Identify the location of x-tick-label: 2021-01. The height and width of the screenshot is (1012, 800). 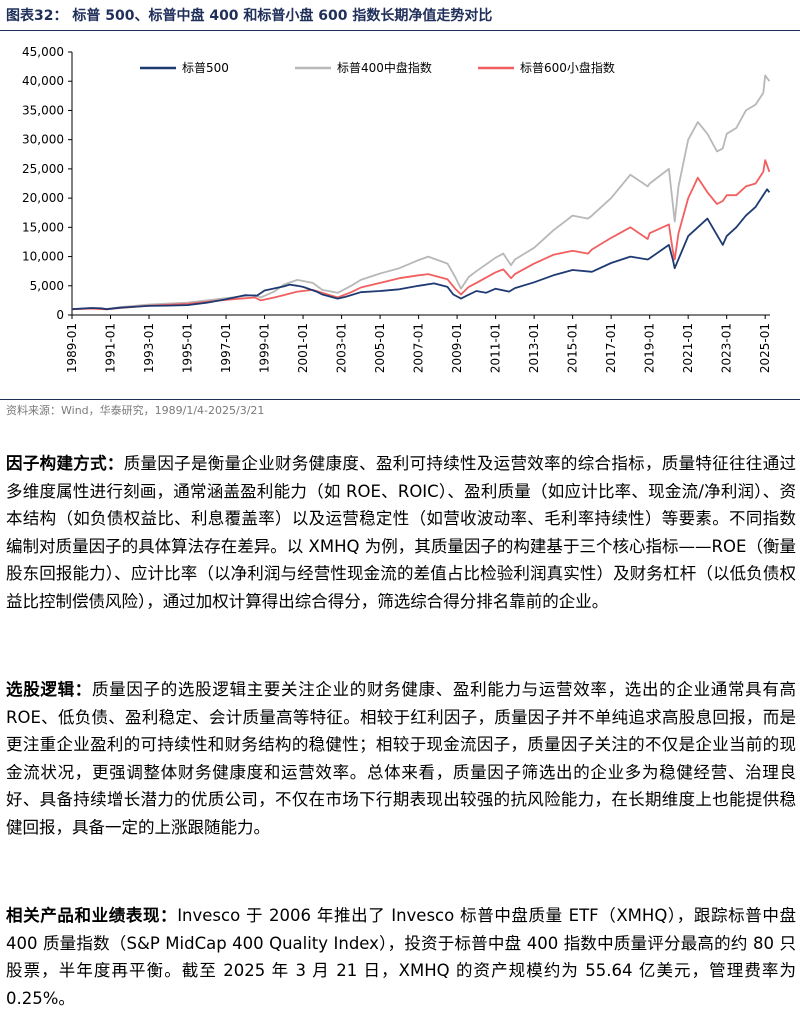
(688, 348).